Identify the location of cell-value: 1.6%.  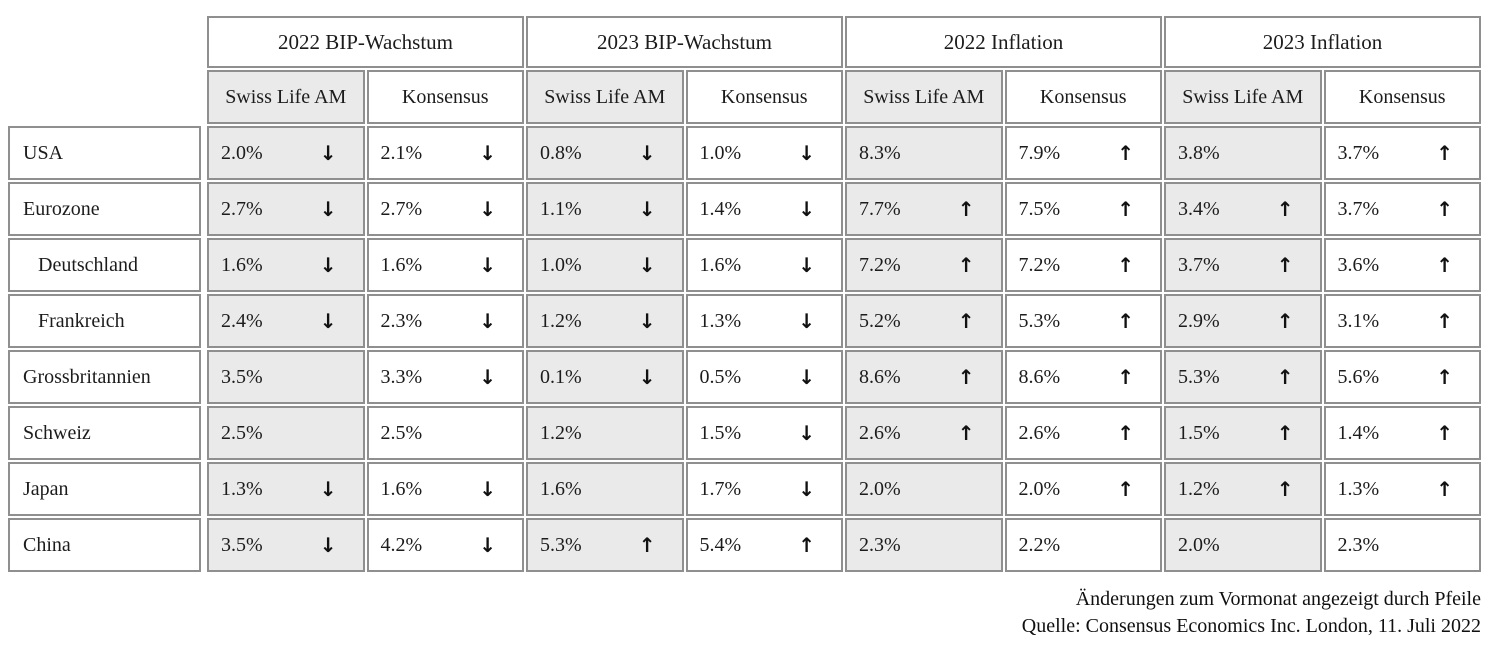
(401, 264).